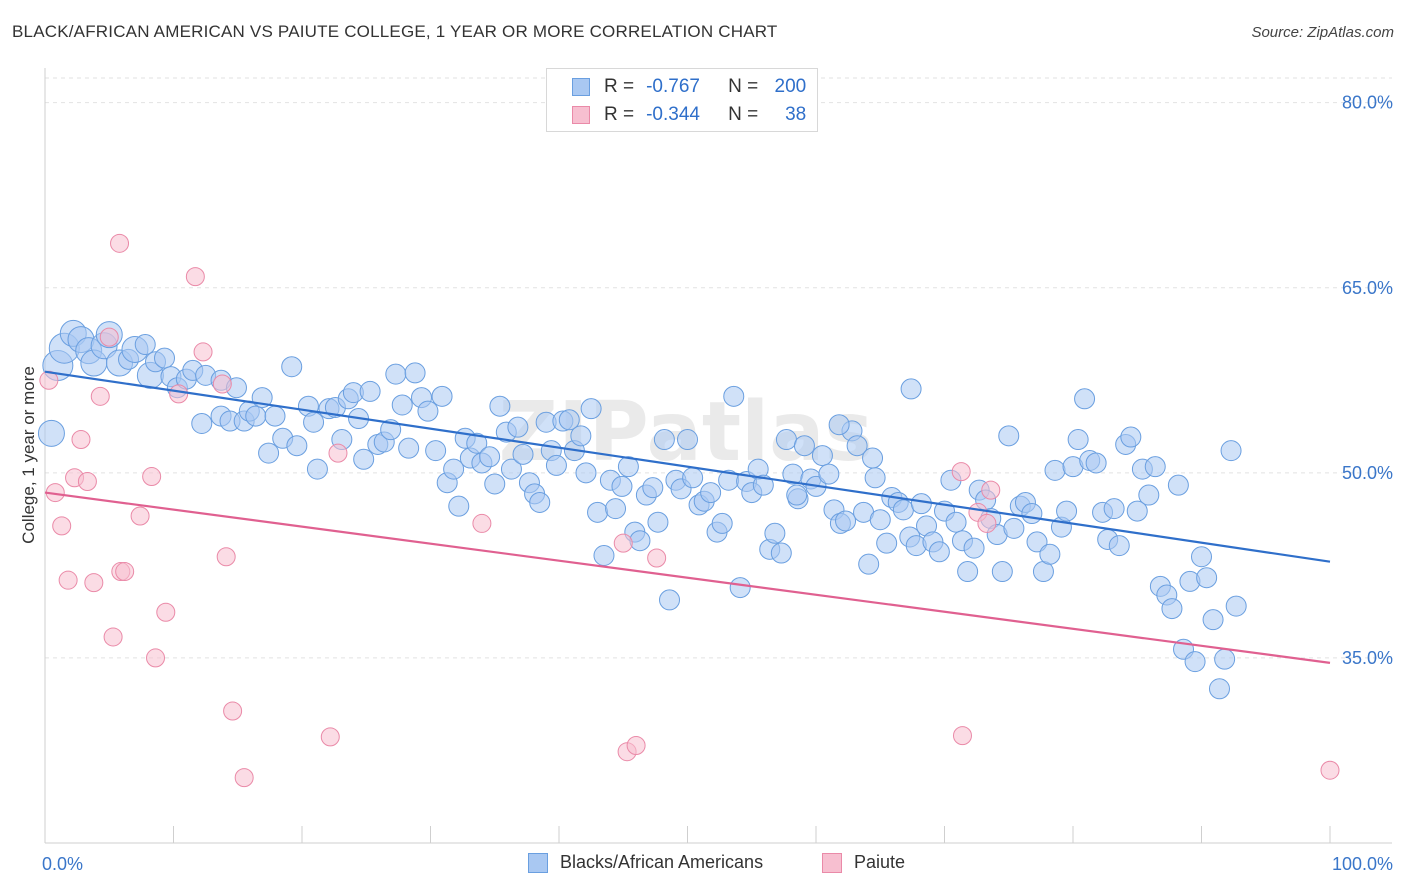 This screenshot has width=1406, height=892. What do you see at coordinates (1367, 658) in the screenshot?
I see `y-tick-label: 35.0%` at bounding box center [1367, 658].